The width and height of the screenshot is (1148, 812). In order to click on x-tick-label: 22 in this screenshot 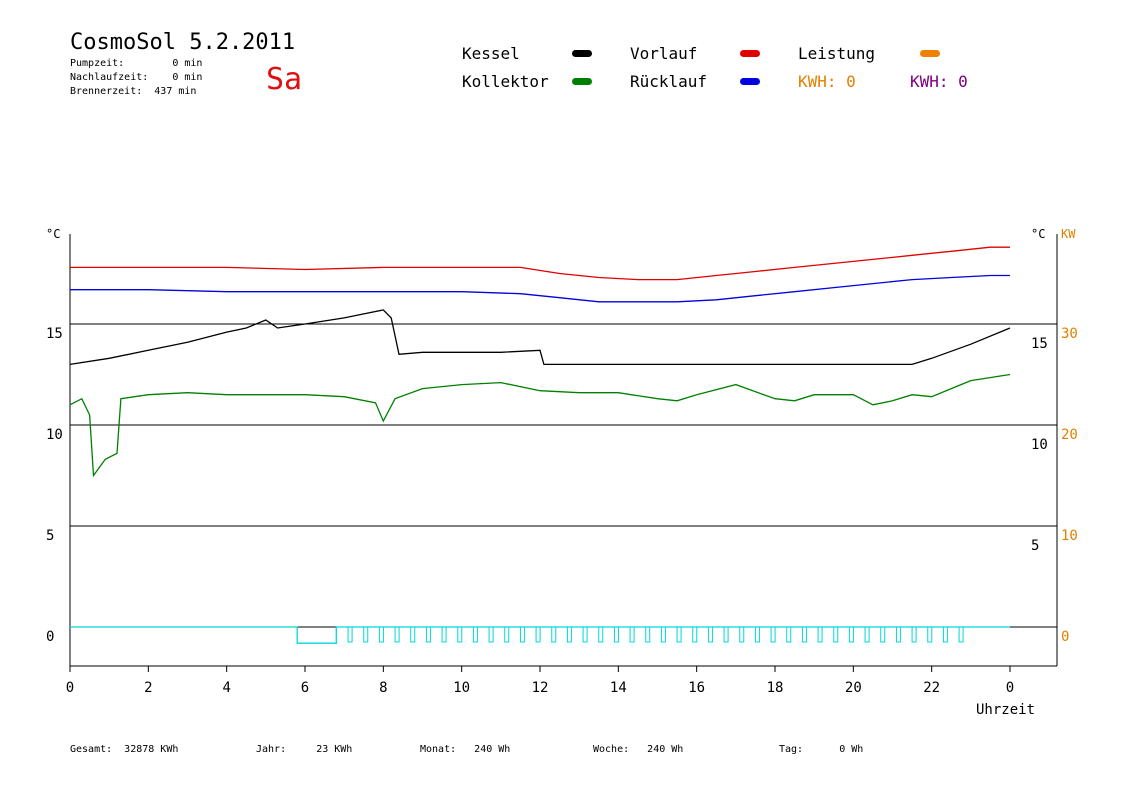, I will do `click(931, 688)`.